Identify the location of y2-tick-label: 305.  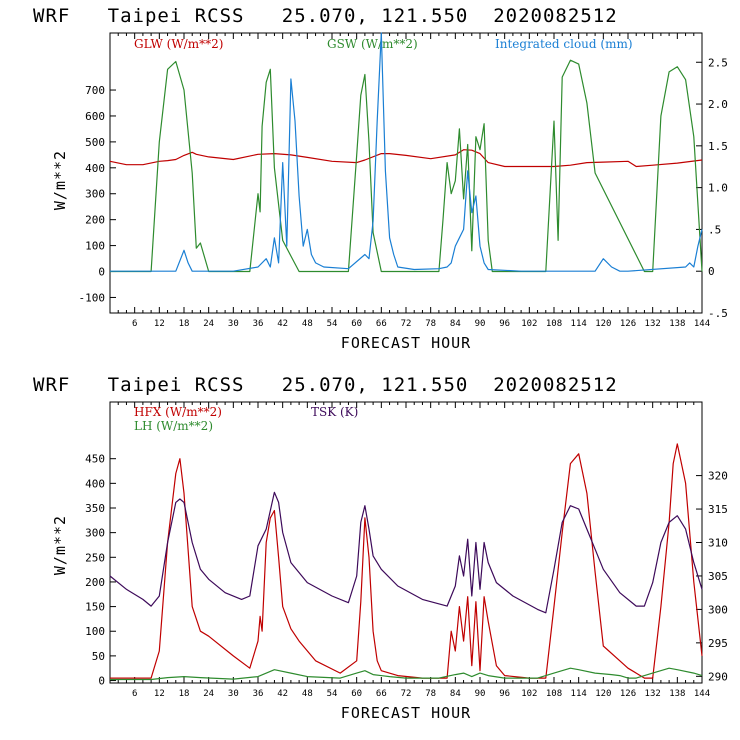
(718, 576).